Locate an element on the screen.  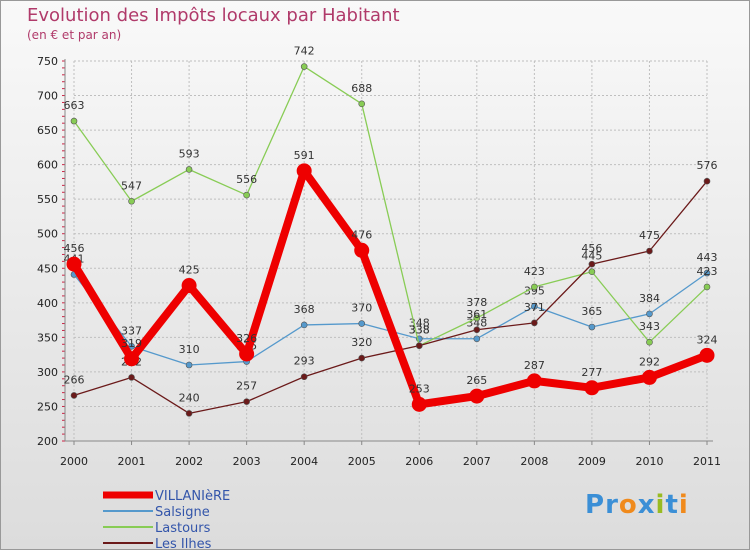
data-label: 688 is located at coordinates (361, 88).